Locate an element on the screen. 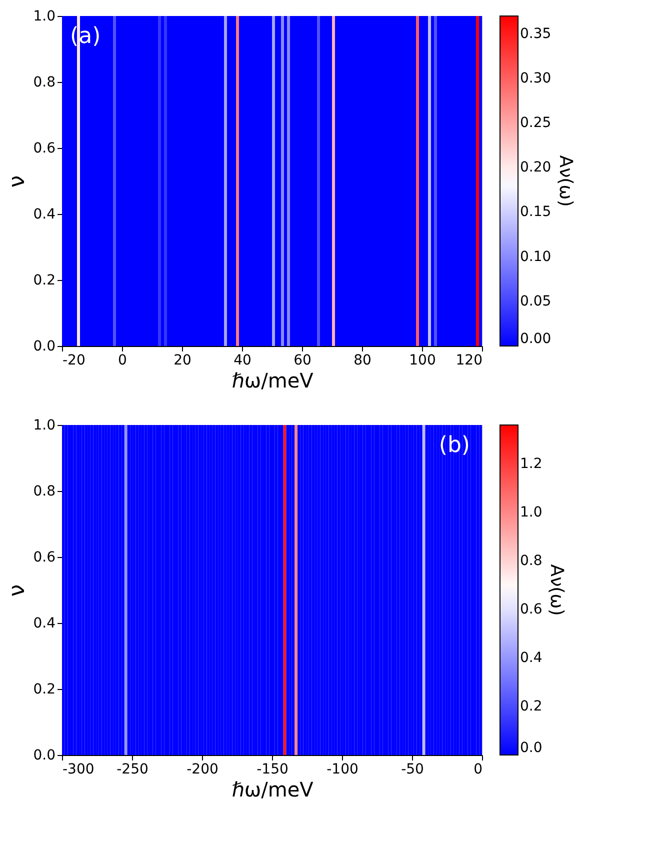 The image size is (647, 867). color-bar-label: 0.0 is located at coordinates (531, 748).